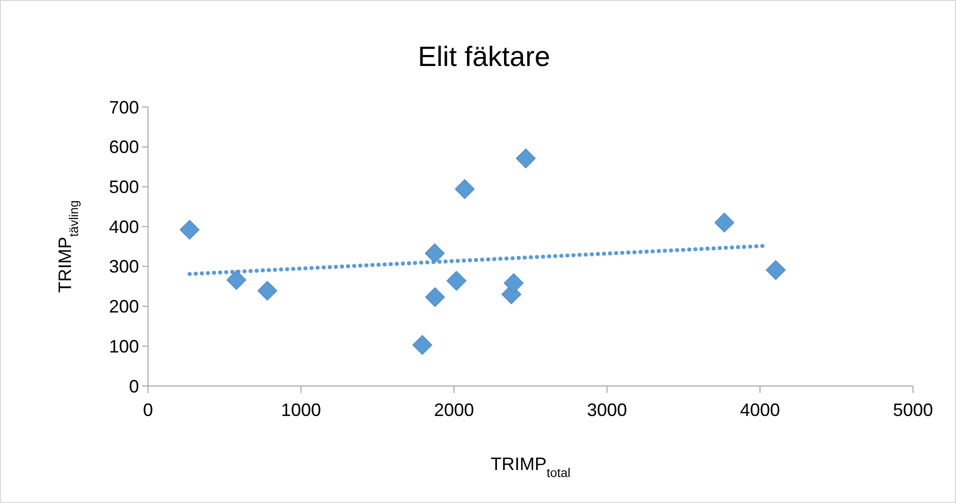 Image resolution: width=956 pixels, height=503 pixels. Describe the element at coordinates (607, 410) in the screenshot. I see `x-tick-label: 3000` at that location.